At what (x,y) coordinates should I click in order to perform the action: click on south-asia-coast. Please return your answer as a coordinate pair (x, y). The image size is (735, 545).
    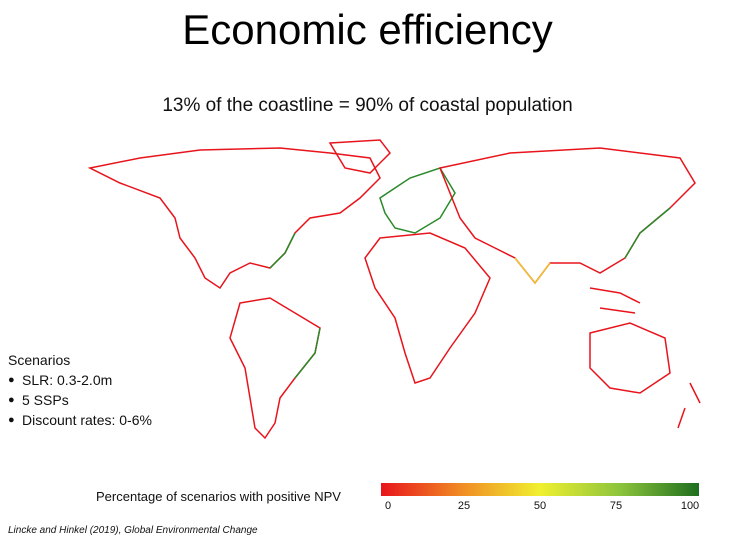
    Looking at the image, I should click on (532, 271).